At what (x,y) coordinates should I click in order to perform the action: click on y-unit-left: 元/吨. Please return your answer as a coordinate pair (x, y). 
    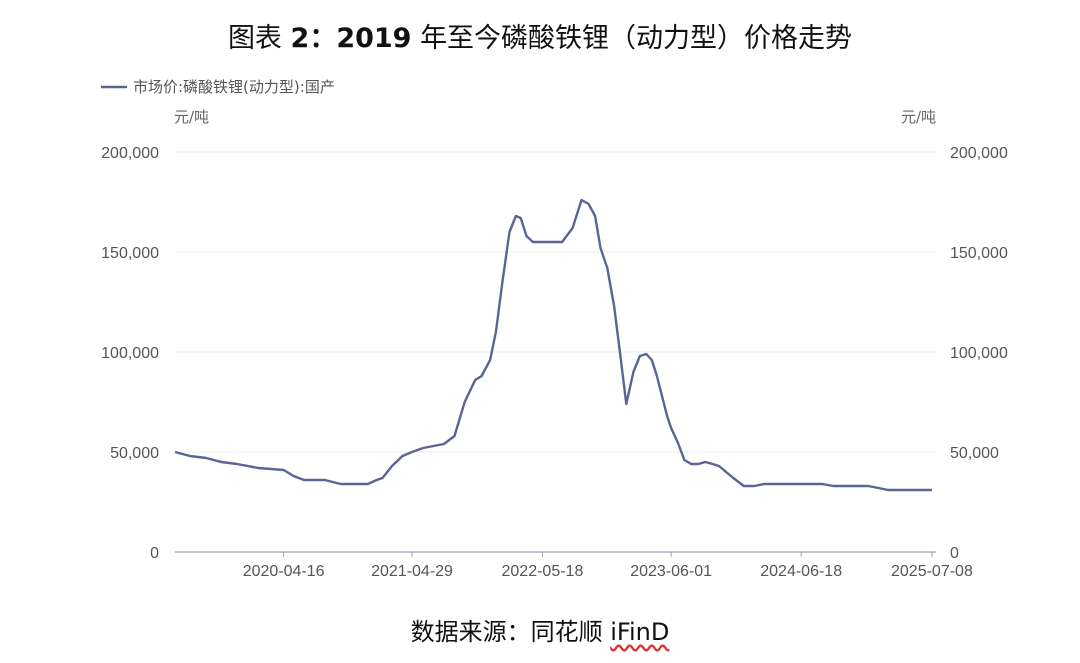
    Looking at the image, I should click on (191, 117).